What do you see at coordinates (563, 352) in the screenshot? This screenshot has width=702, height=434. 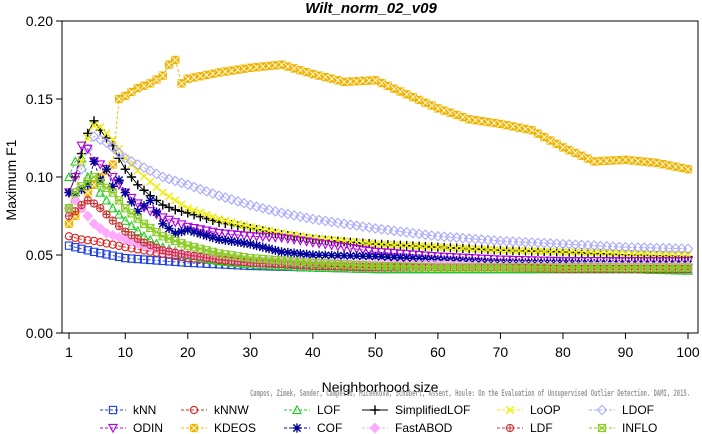 I see `x-tick-label: 80` at bounding box center [563, 352].